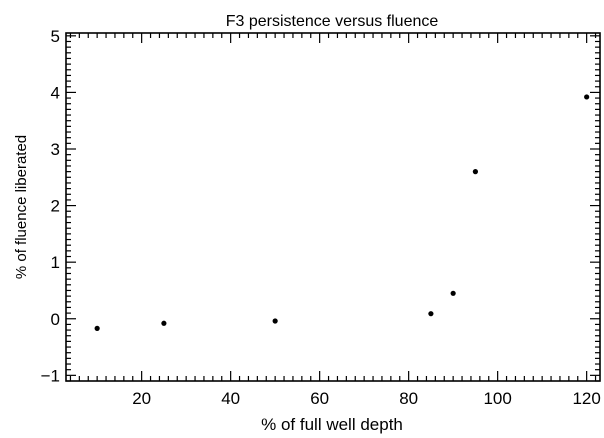  What do you see at coordinates (55, 92) in the screenshot?
I see `y-tick-label: 4` at bounding box center [55, 92].